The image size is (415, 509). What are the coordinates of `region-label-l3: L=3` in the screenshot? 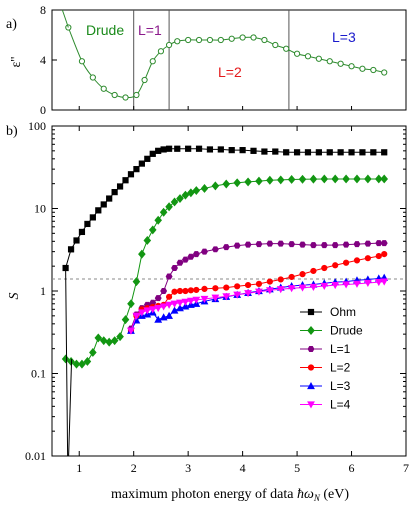 It's located at (344, 37).